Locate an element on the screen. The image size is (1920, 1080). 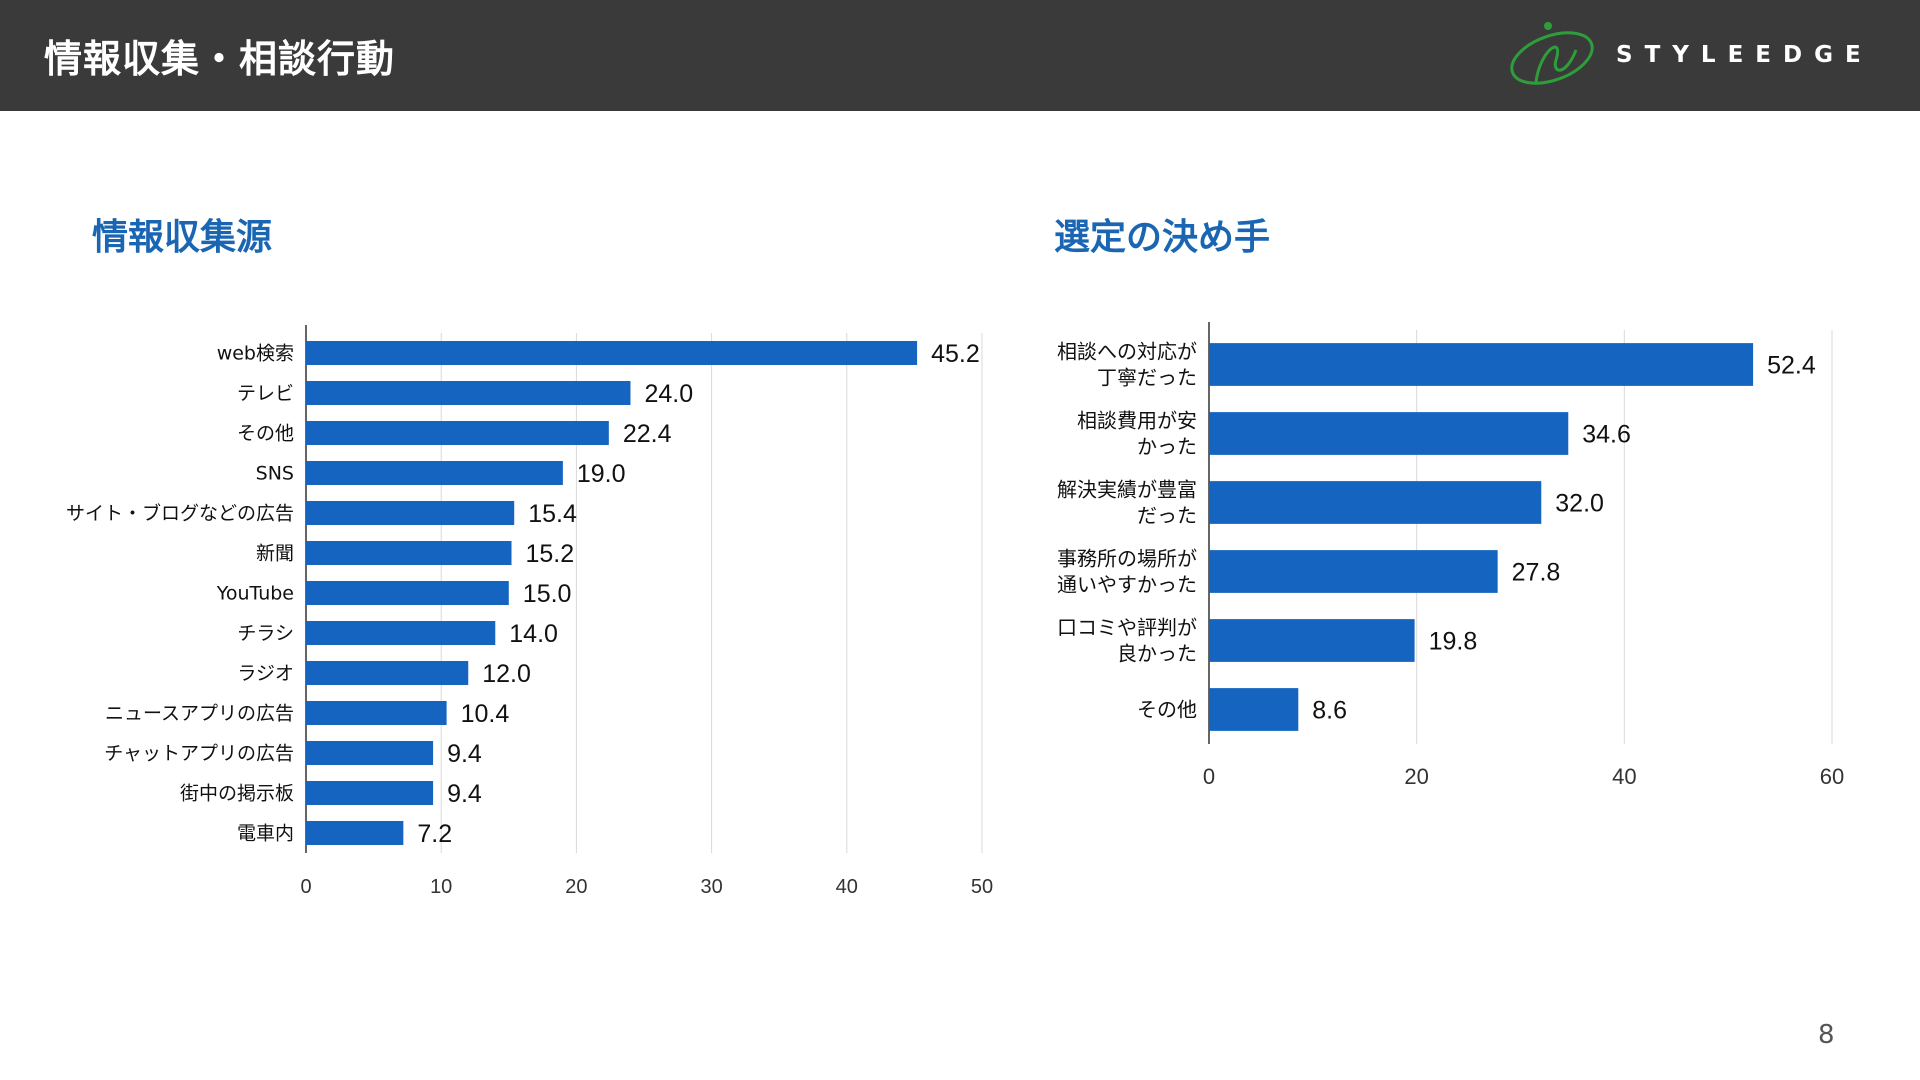
data-label: 15.4 is located at coordinates (552, 514).